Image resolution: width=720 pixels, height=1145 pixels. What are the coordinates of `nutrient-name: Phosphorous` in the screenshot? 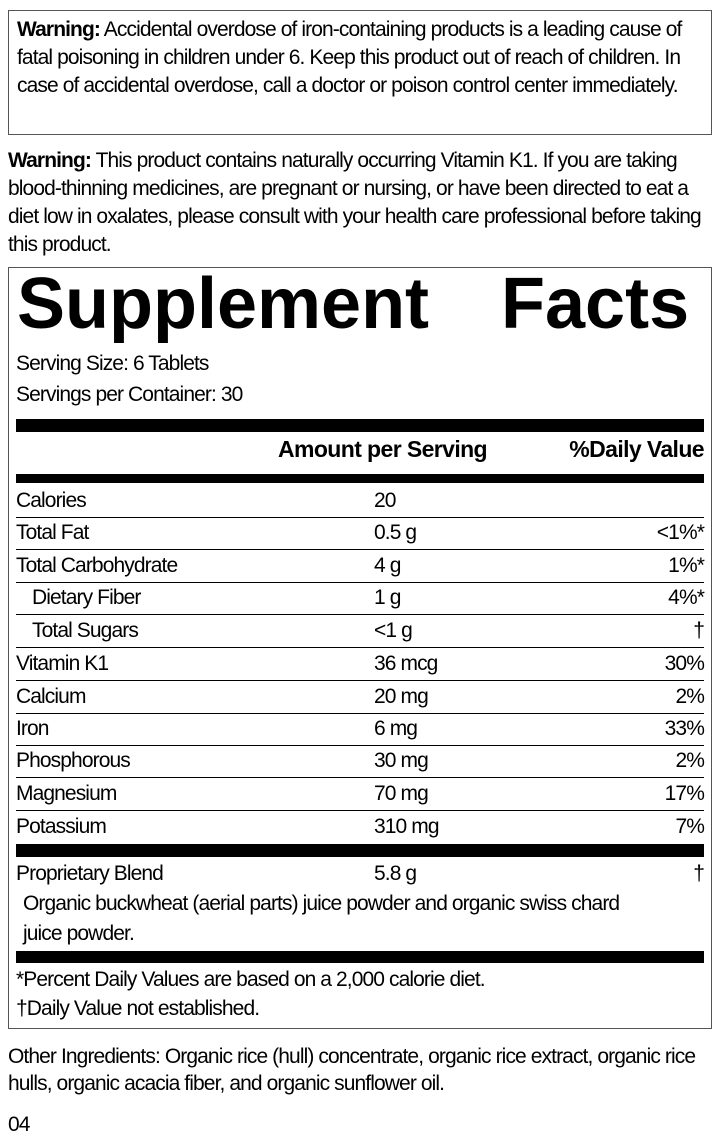 It's located at (73, 760).